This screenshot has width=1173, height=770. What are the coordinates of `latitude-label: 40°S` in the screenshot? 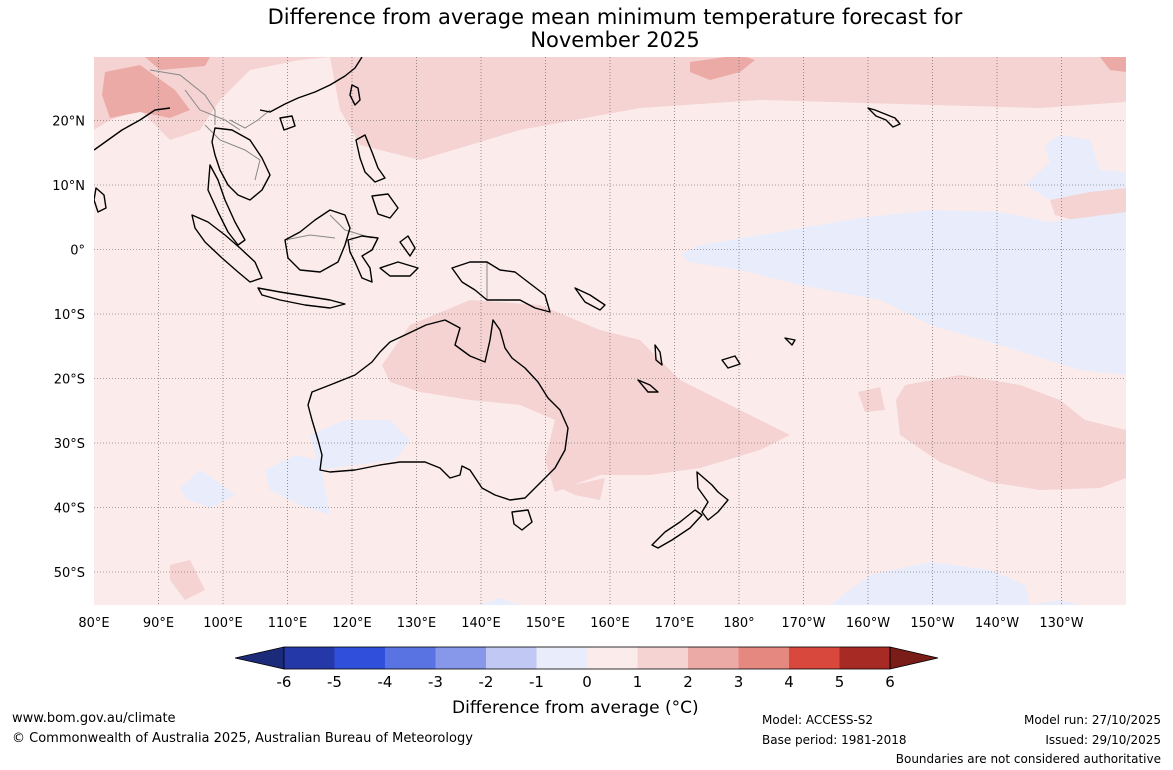 It's located at (69, 509).